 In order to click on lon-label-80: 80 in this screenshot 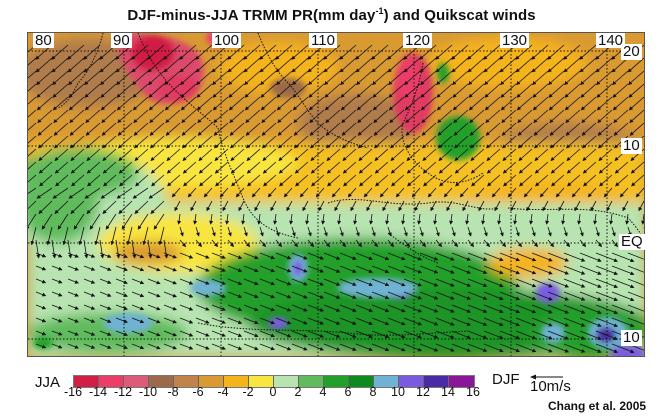, I will do `click(43, 40)`.